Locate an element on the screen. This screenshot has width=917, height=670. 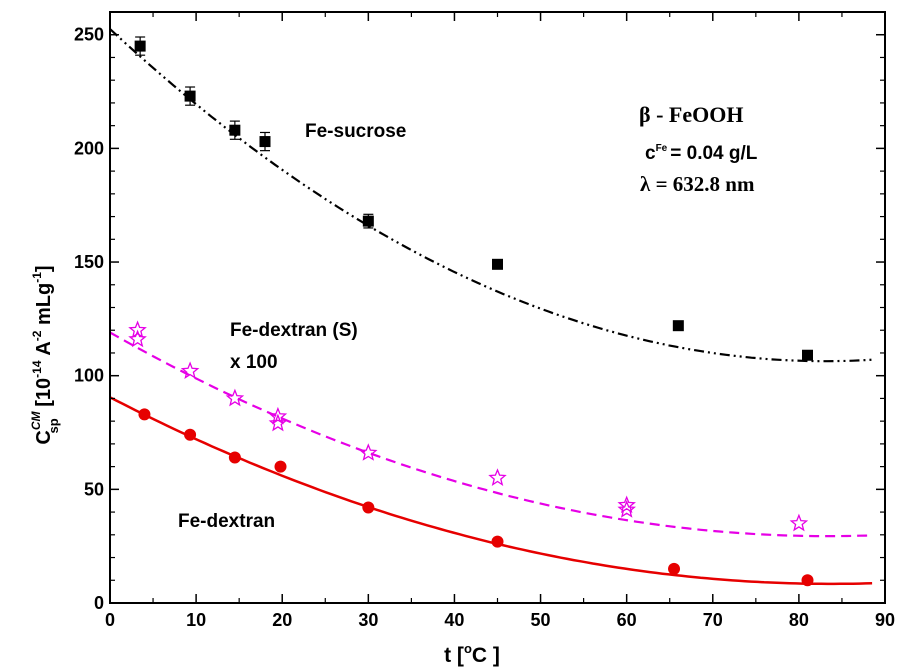
x-tick-label: 20 is located at coordinates (282, 620).